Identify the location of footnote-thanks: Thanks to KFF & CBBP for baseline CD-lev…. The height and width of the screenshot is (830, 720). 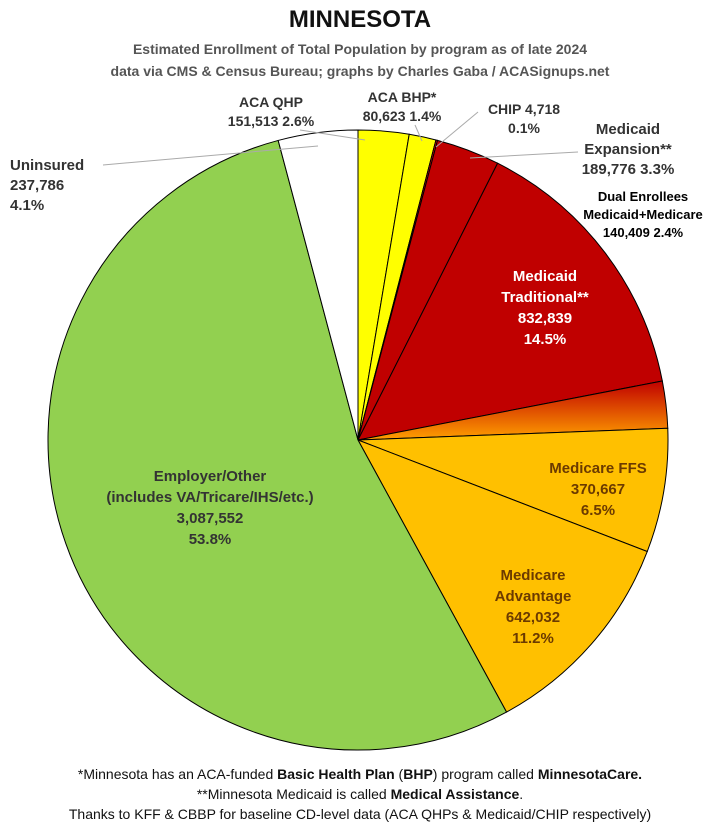
(360, 814).